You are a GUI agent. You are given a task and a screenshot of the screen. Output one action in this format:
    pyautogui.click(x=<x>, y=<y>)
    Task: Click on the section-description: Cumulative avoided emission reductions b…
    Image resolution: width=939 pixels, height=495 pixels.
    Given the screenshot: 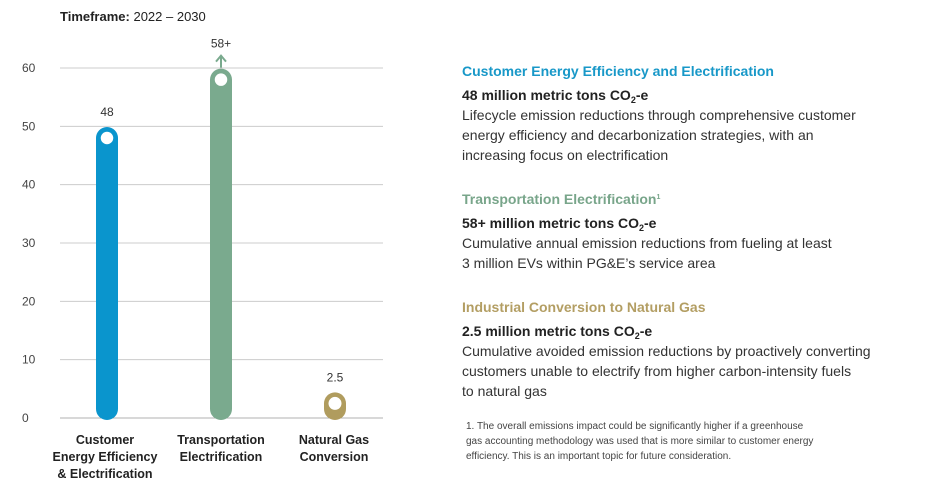 What is the action you would take?
    pyautogui.click(x=666, y=371)
    